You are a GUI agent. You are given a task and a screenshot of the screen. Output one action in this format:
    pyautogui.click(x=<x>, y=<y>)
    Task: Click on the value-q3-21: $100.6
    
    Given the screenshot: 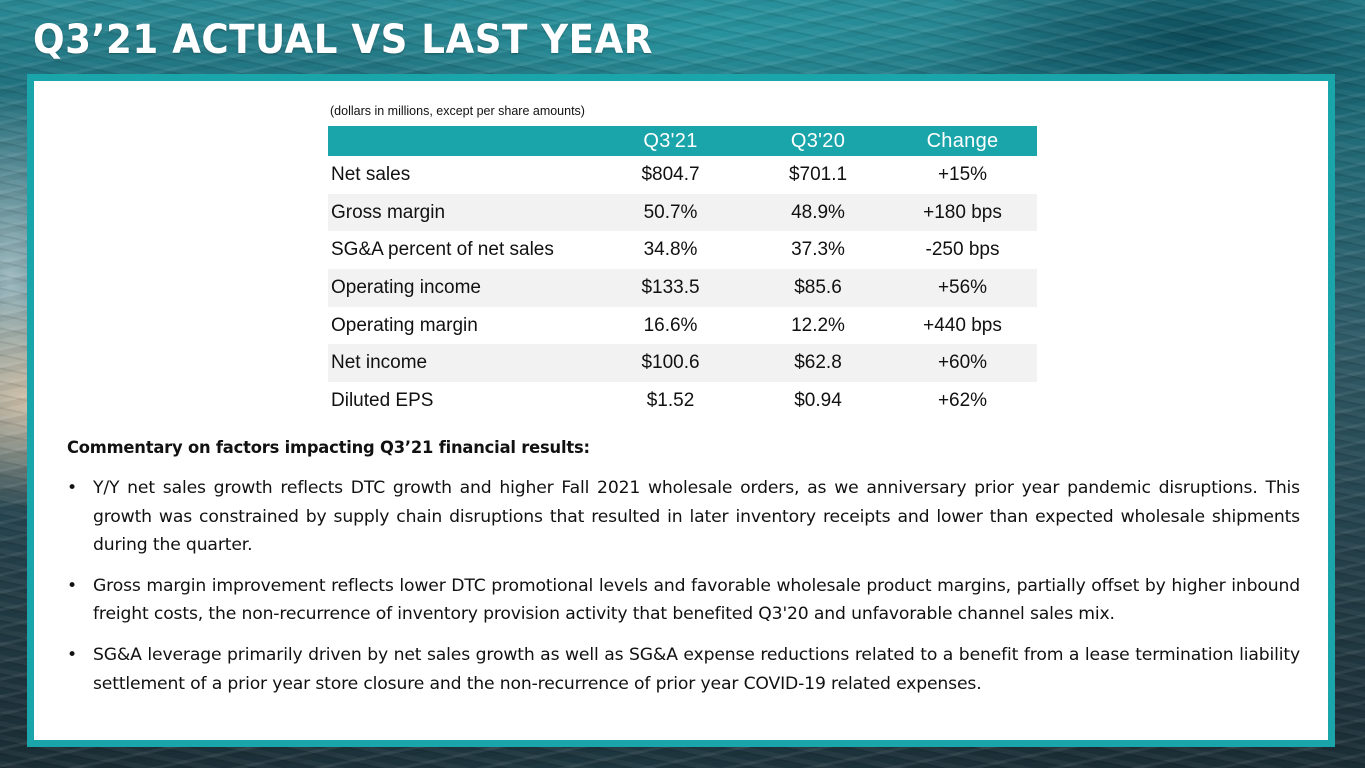 What is the action you would take?
    pyautogui.click(x=670, y=363)
    